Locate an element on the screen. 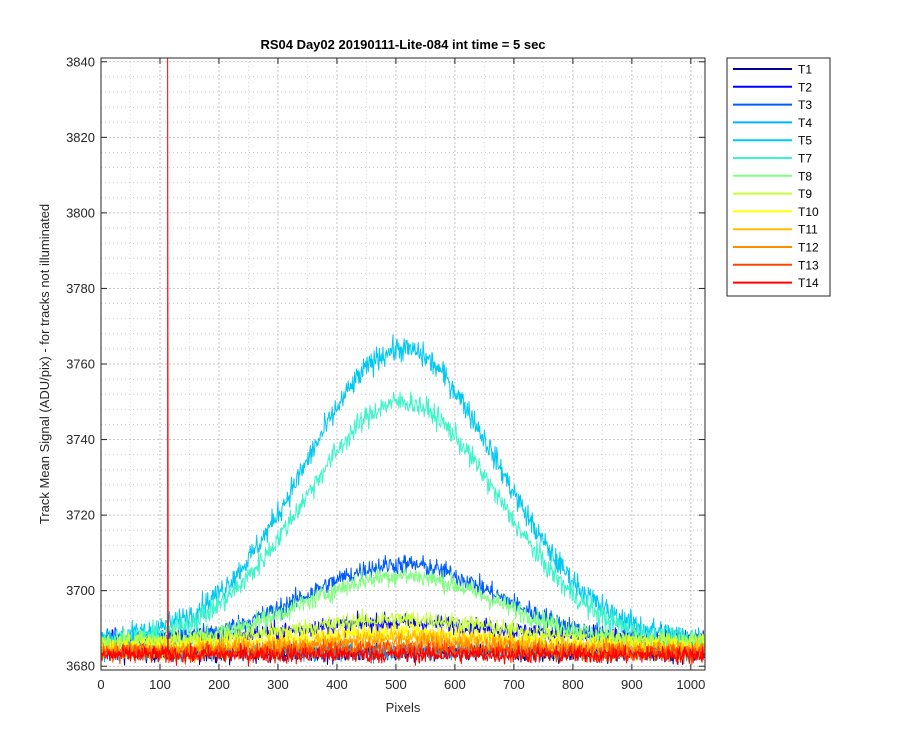 This screenshot has height=750, width=900. y-tick-label: 3840 is located at coordinates (80, 61).